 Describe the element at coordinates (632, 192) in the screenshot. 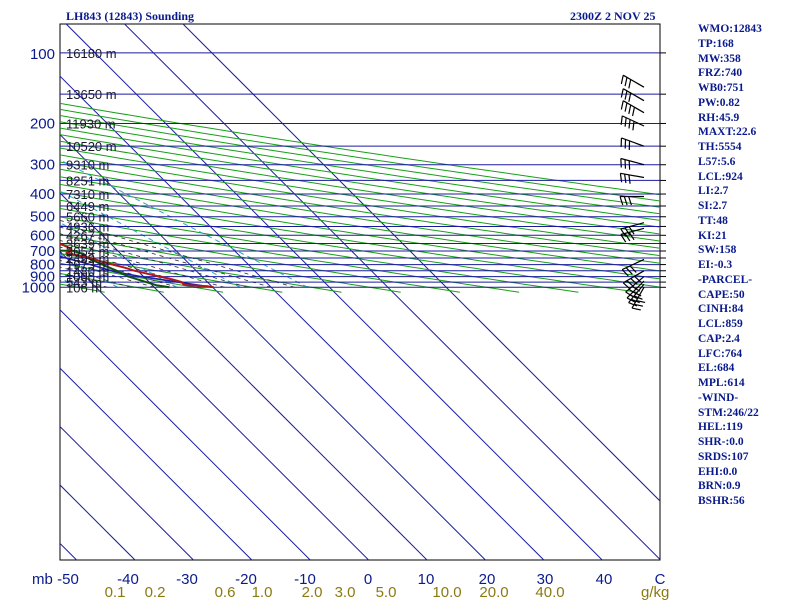

I see `wind-barbs` at that location.